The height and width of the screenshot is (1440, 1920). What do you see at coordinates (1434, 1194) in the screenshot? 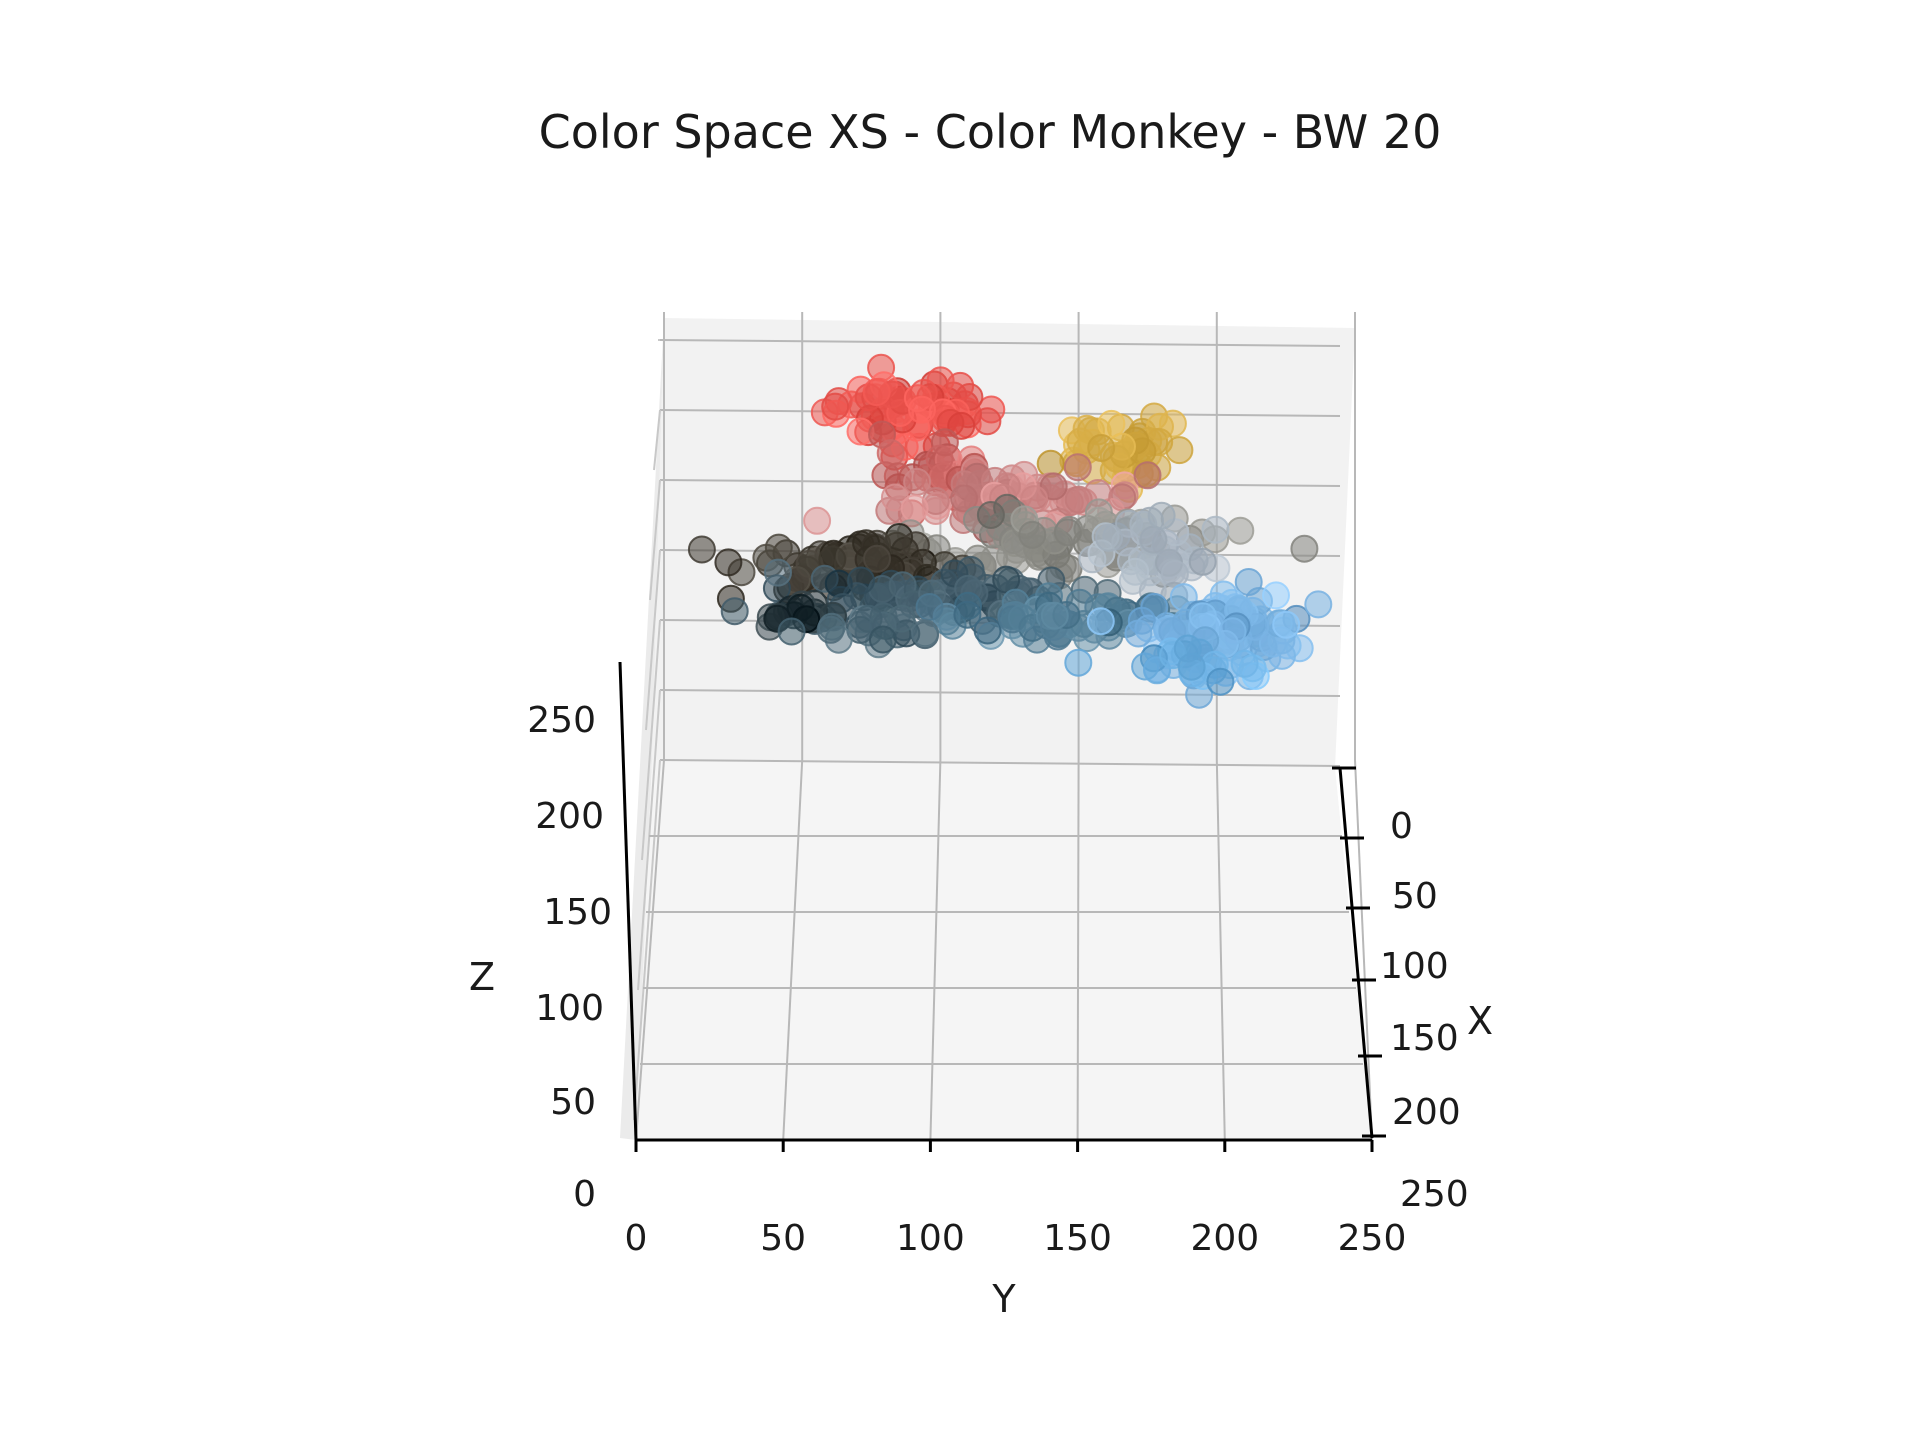
I see `x-tick-label: 250` at bounding box center [1434, 1194].